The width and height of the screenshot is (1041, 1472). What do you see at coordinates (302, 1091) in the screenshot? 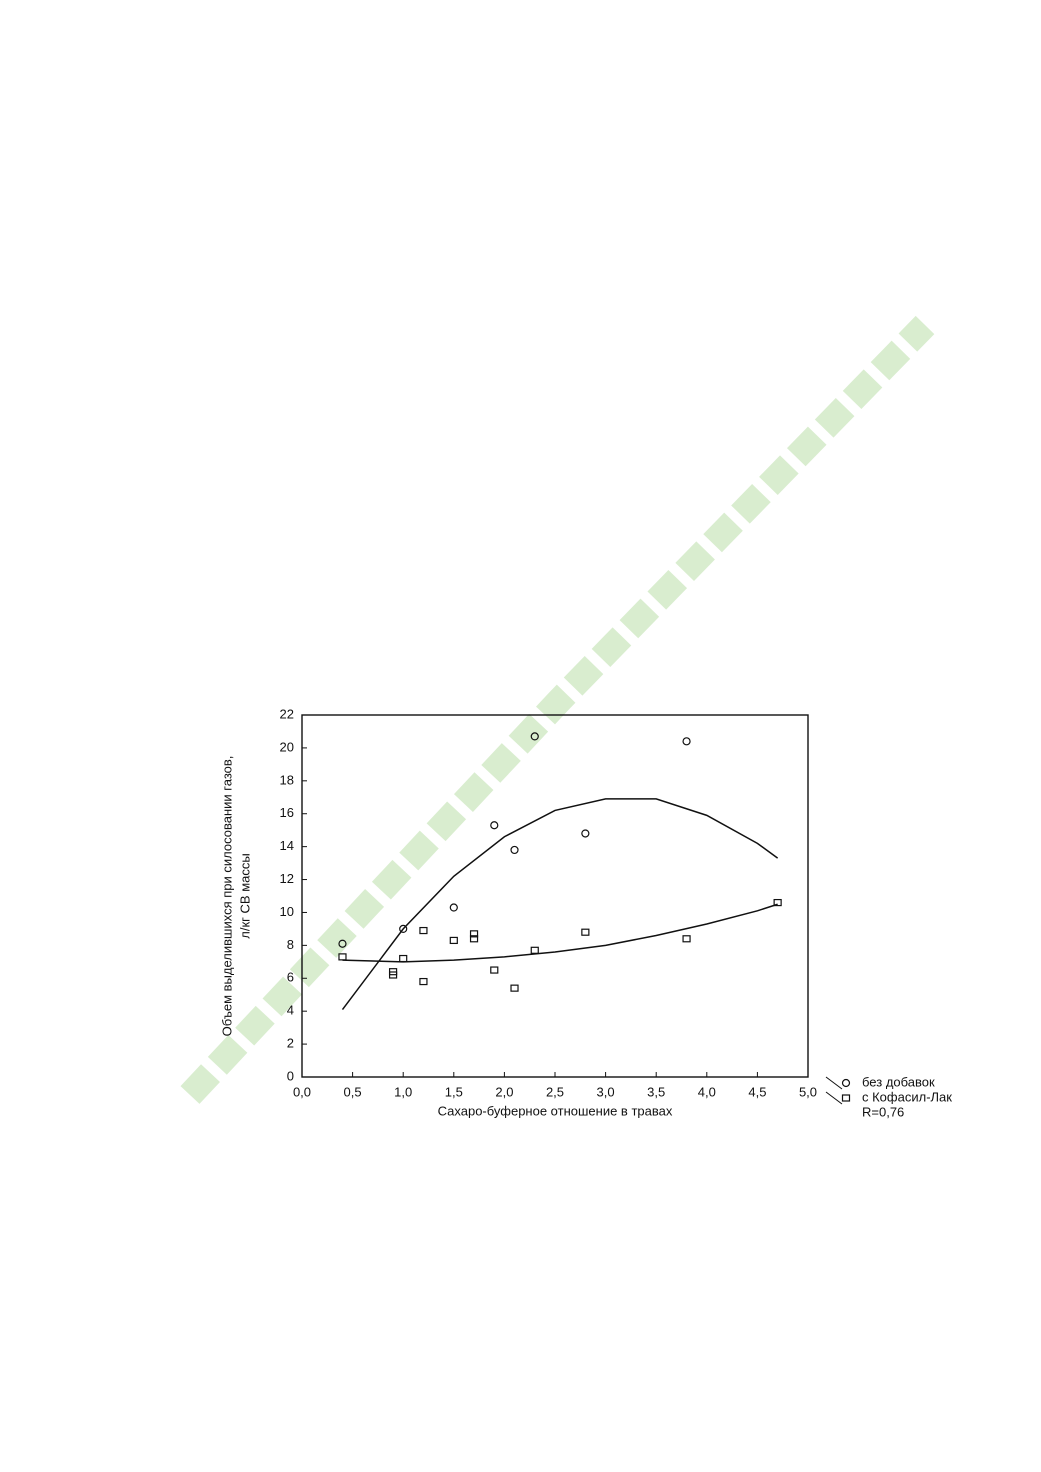
I see `x-tick-label: 0,0` at bounding box center [302, 1091].